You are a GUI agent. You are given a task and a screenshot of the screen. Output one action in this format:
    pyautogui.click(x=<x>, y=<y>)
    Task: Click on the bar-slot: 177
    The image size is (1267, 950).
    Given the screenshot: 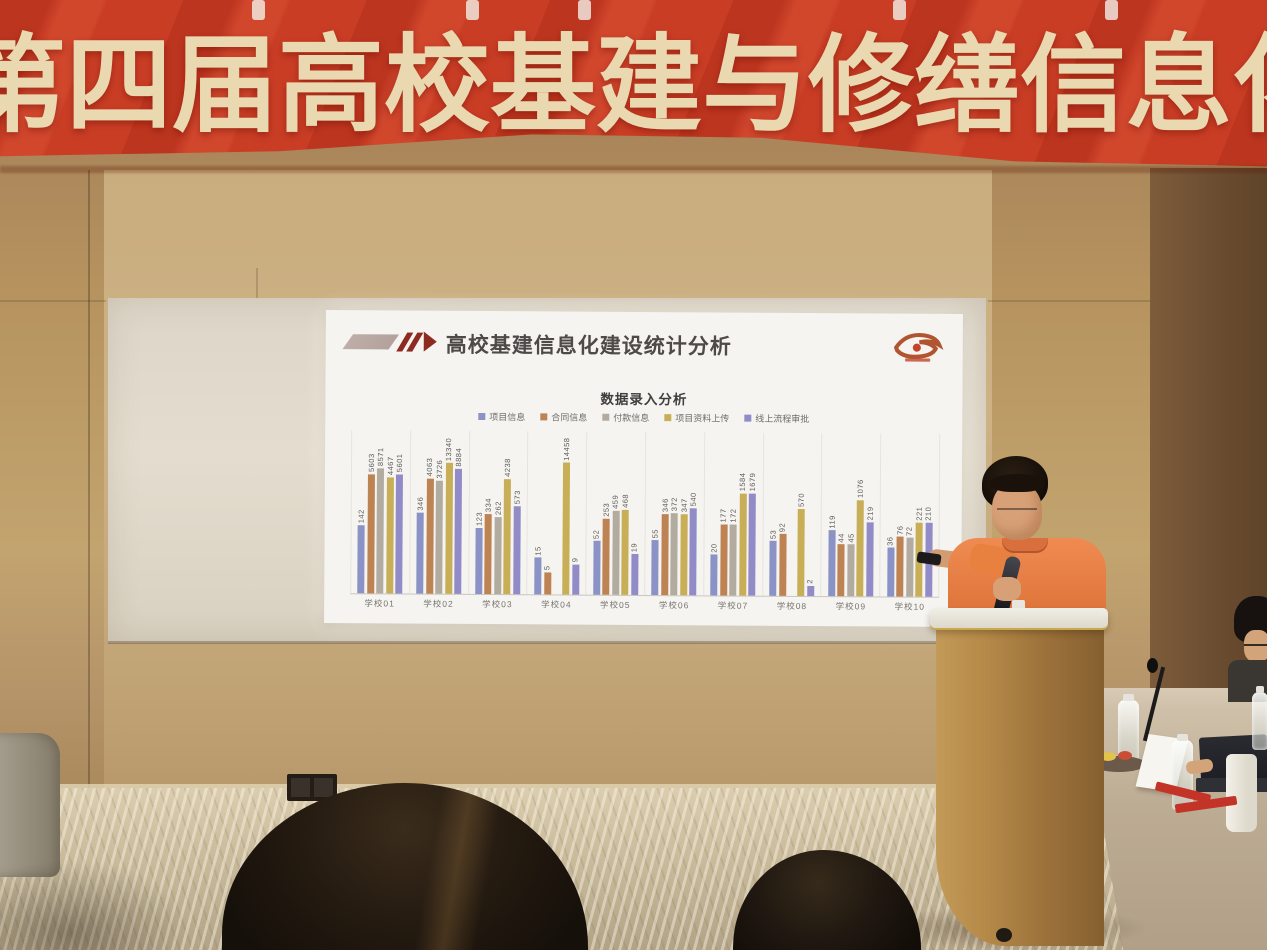 What is the action you would take?
    pyautogui.click(x=724, y=552)
    